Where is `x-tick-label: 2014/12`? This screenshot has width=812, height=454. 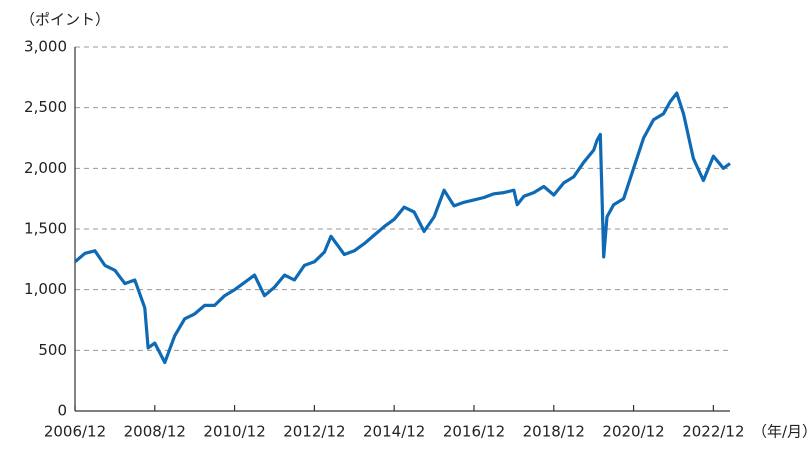
x-tick-label: 2014/12 is located at coordinates (394, 432).